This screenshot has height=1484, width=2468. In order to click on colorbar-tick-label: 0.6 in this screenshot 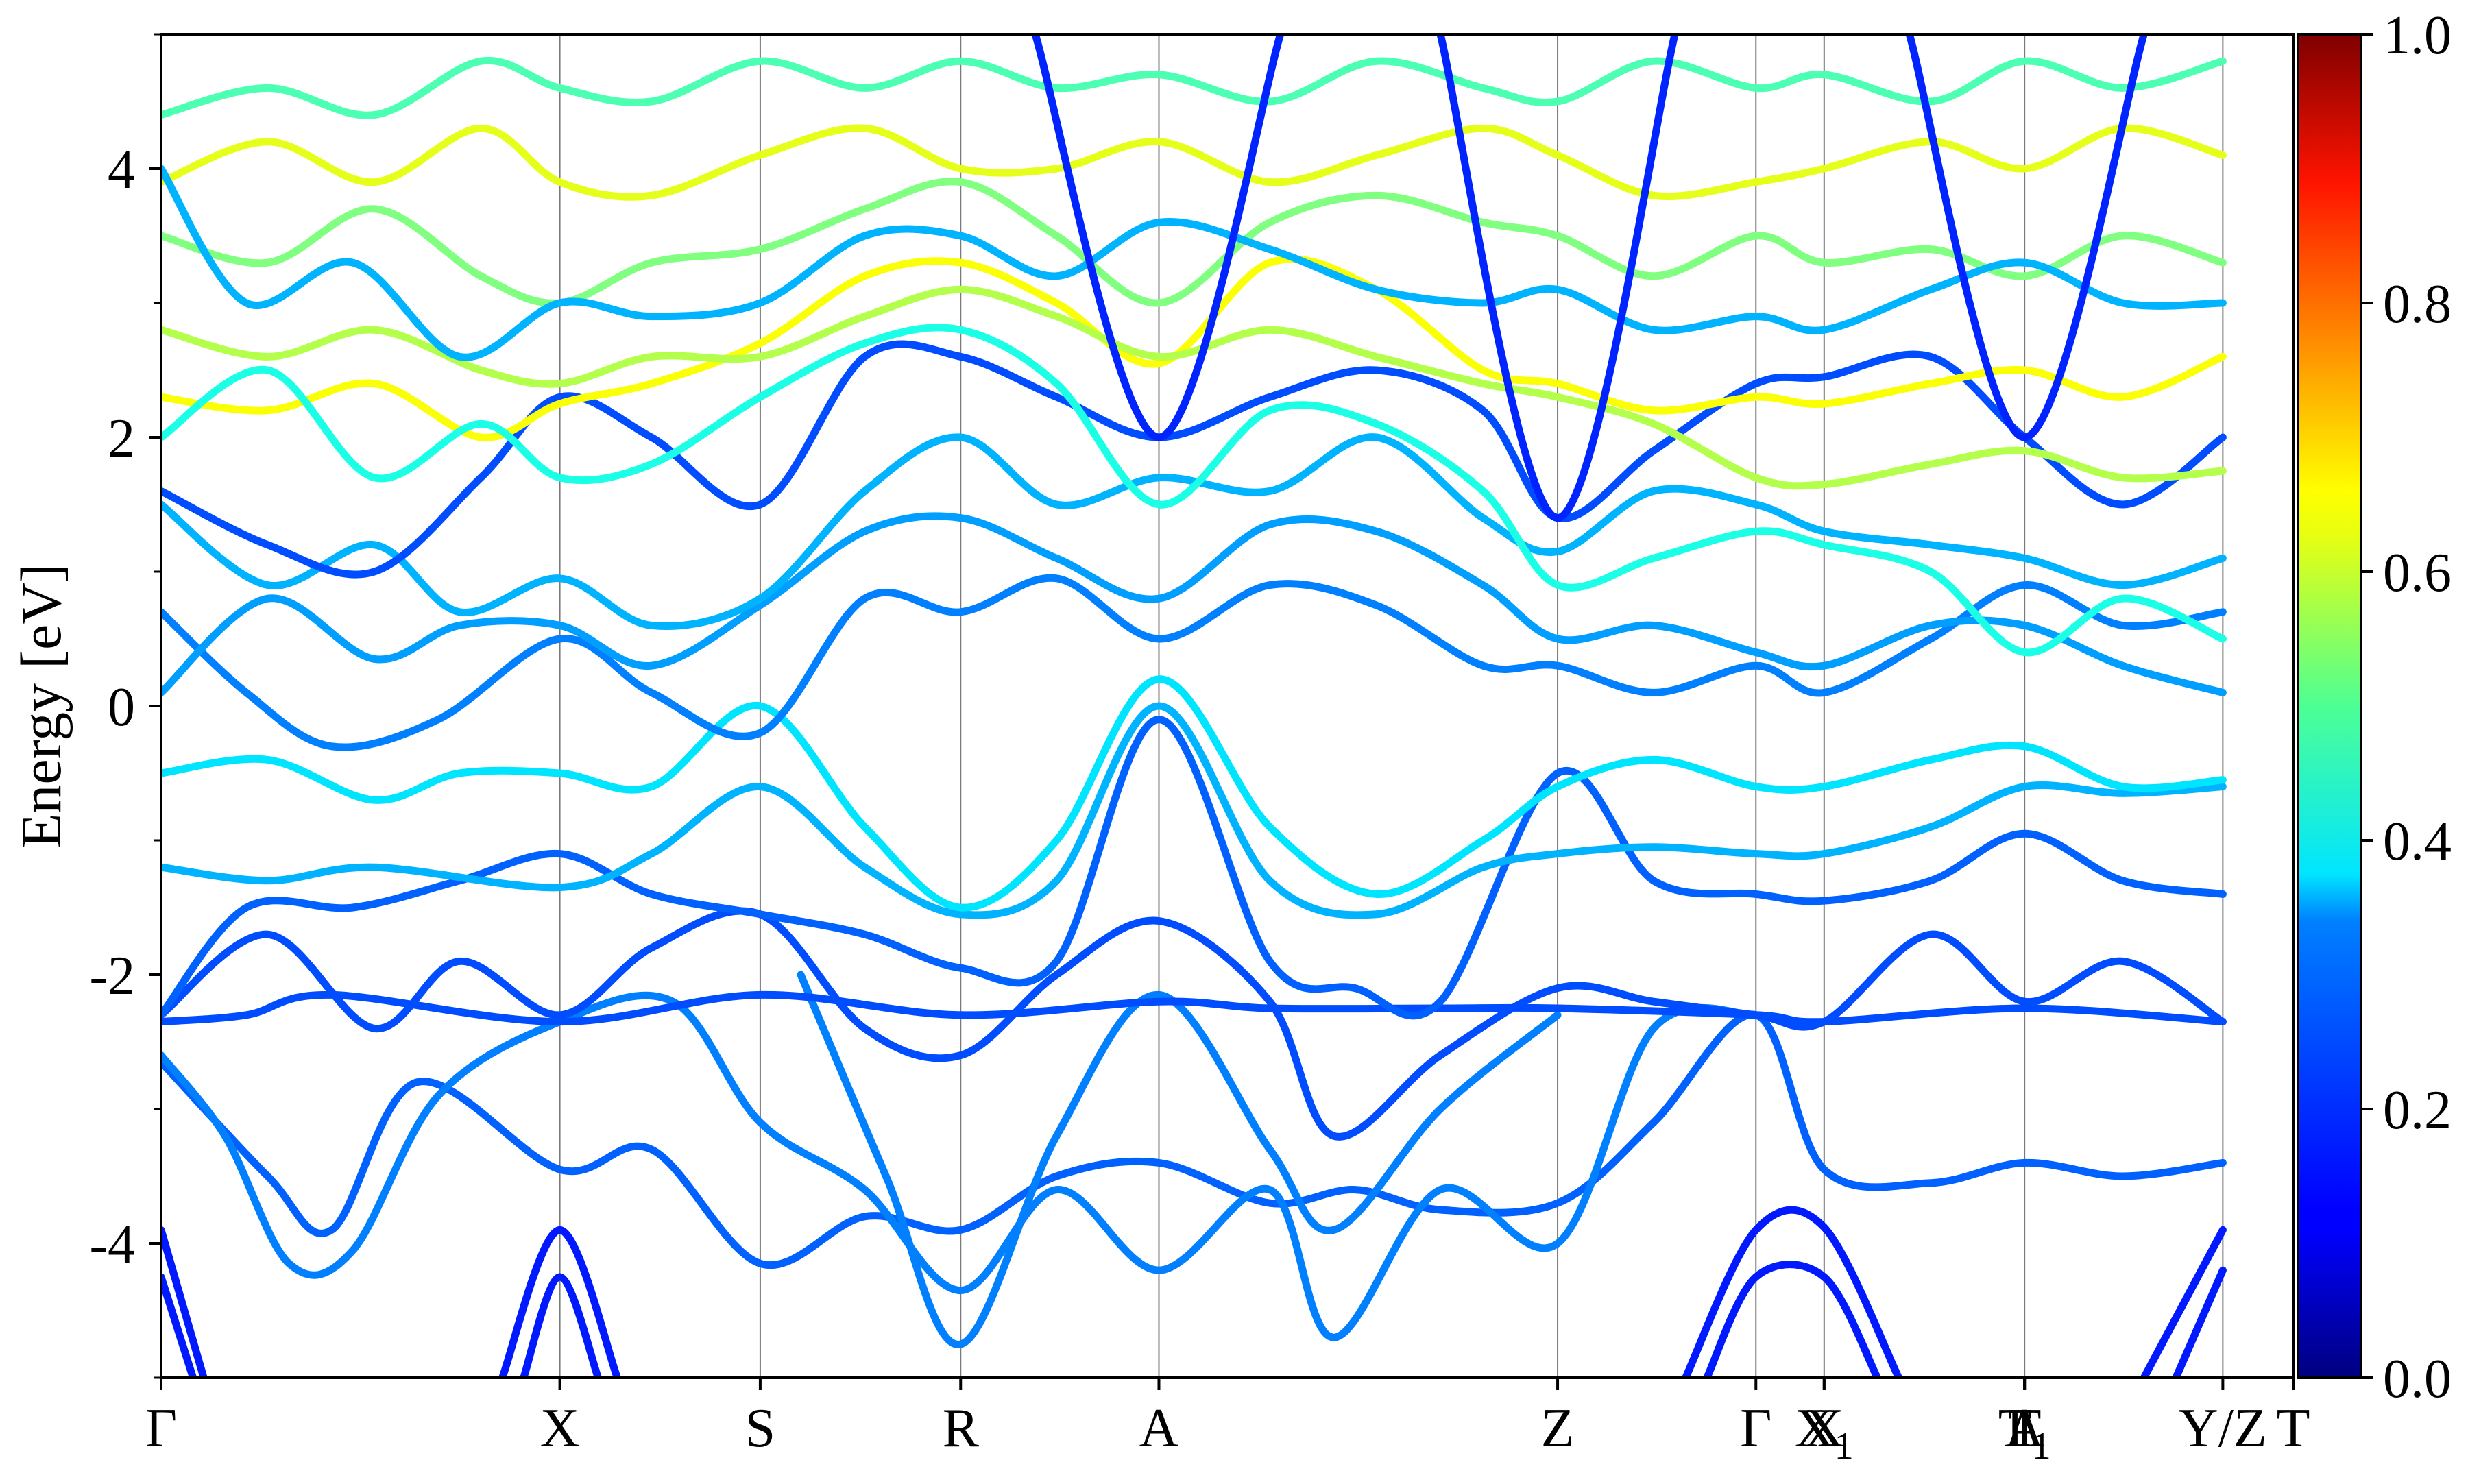, I will do `click(2417, 573)`.